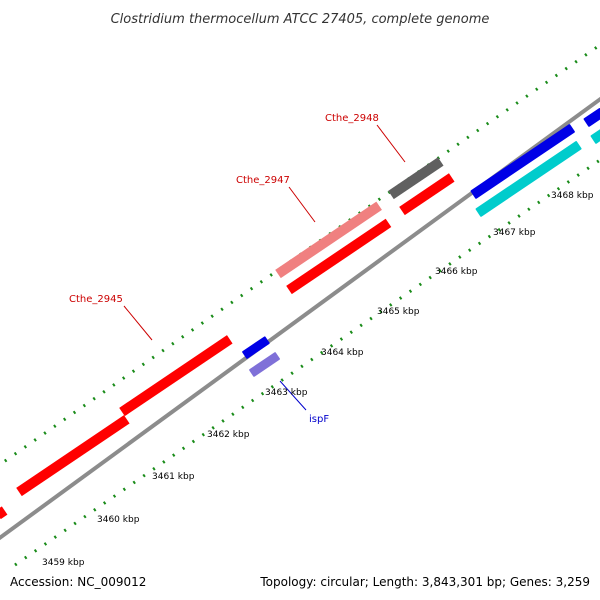 The image size is (600, 600). What do you see at coordinates (173, 477) in the screenshot?
I see `scale-label: 3461 kbp` at bounding box center [173, 477].